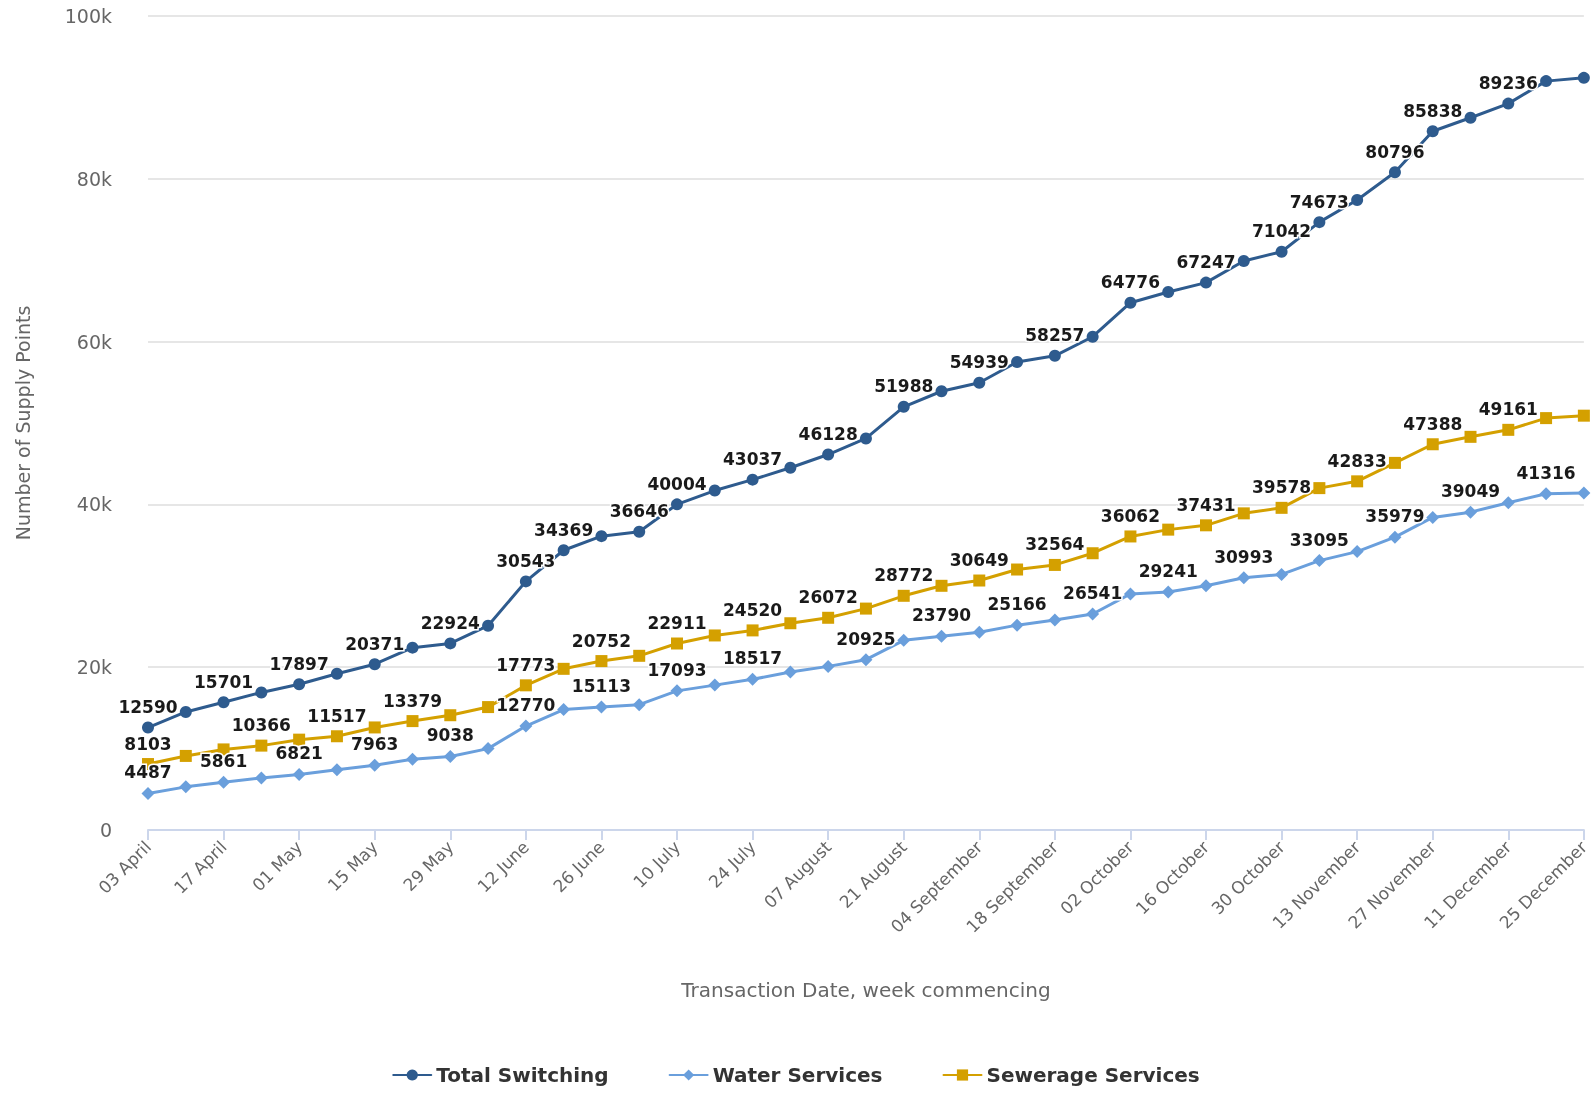 The image size is (1592, 1098). Describe the element at coordinates (22, 423) in the screenshot. I see `y-axis-title: Number of Supply Points` at that location.